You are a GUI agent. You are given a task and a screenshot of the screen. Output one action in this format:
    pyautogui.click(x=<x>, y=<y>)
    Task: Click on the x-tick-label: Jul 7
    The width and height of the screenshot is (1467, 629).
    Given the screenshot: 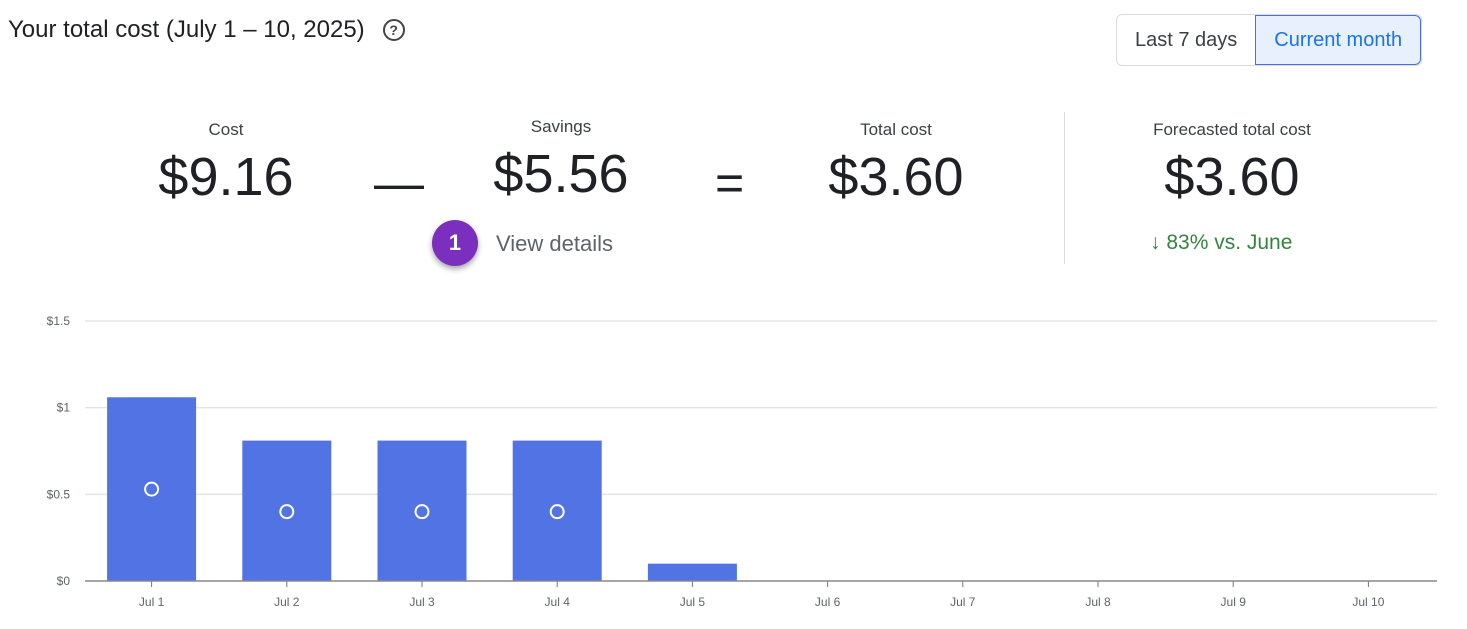 What is the action you would take?
    pyautogui.click(x=963, y=602)
    